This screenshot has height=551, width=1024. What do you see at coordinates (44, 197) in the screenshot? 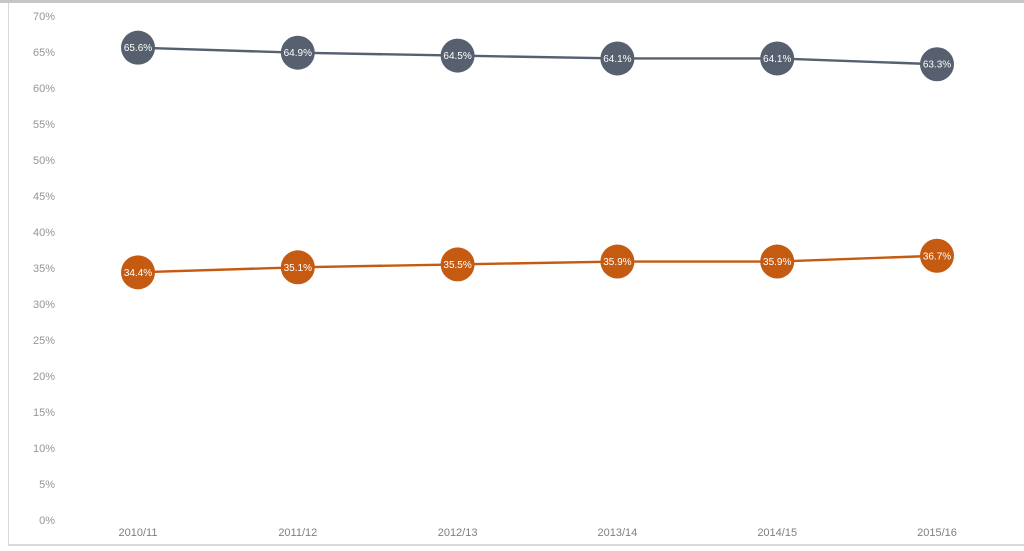
I see `y-axis-tick-label: 45%` at bounding box center [44, 197].